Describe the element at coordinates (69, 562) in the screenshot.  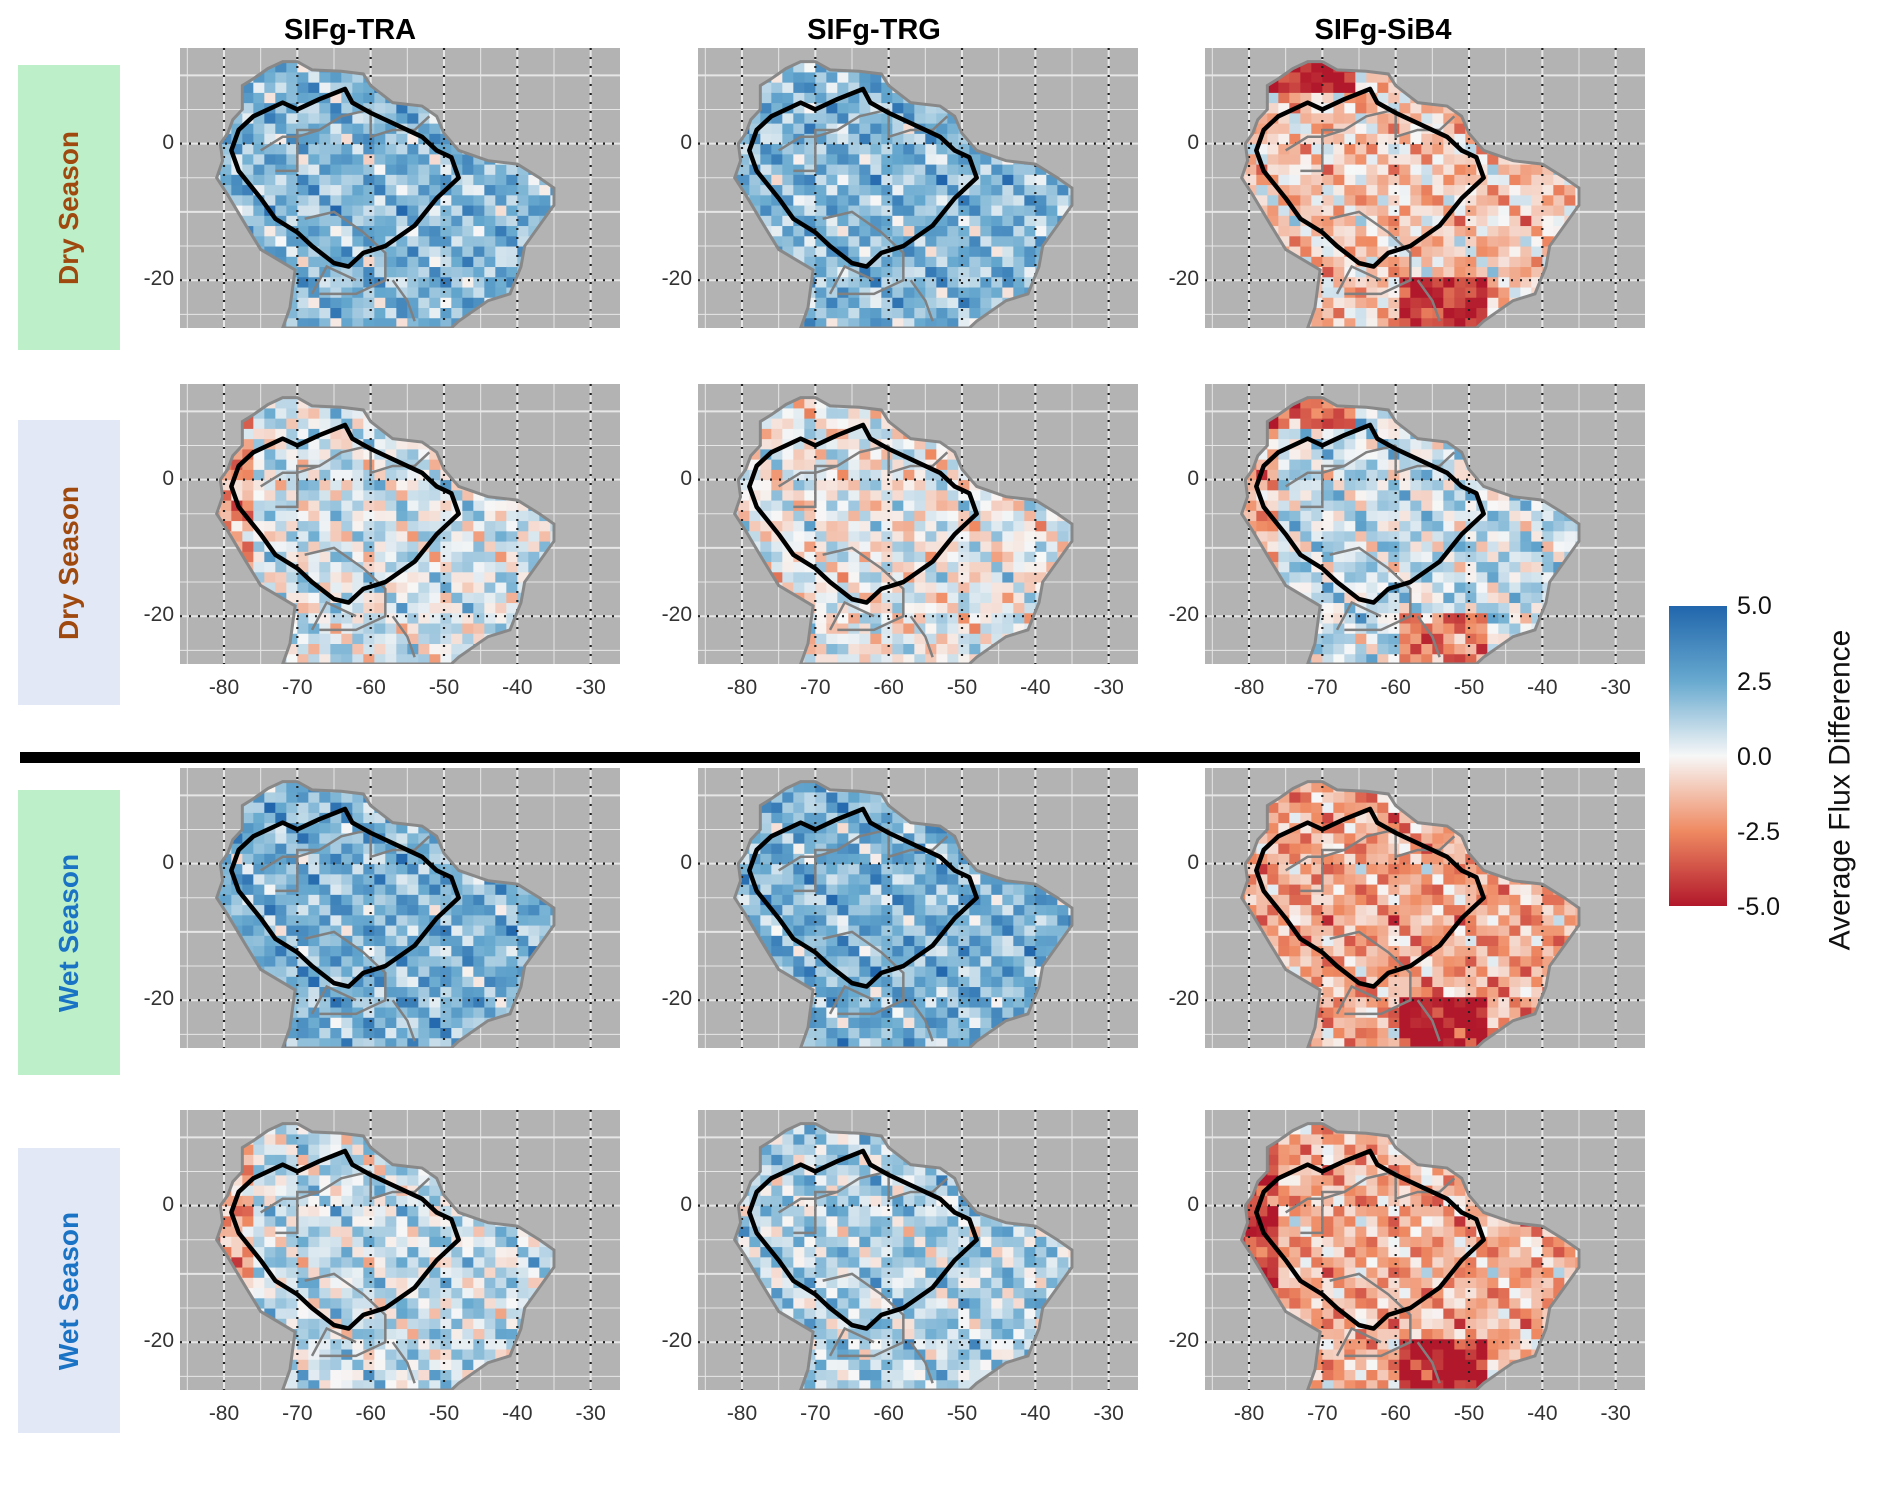
I see `row-label-2: Dry Season` at that location.